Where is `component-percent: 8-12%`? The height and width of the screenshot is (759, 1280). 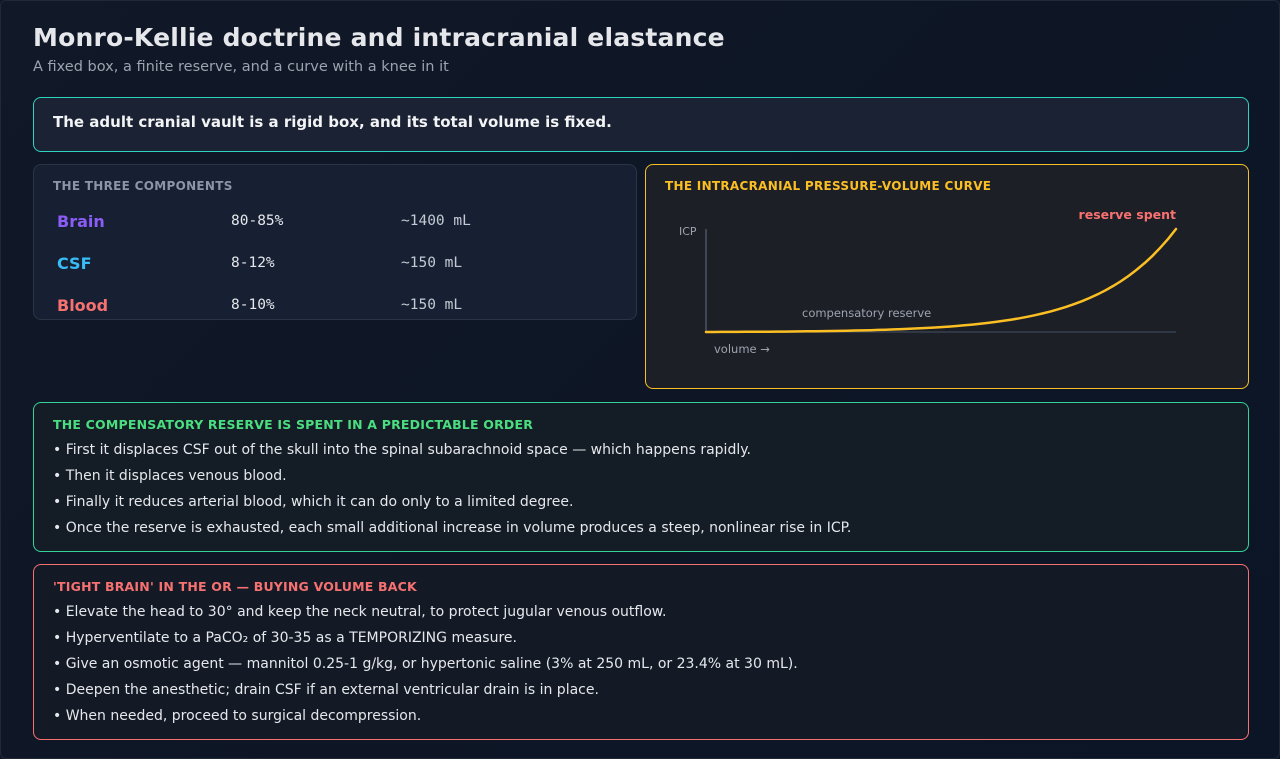
component-percent: 8-12% is located at coordinates (253, 263).